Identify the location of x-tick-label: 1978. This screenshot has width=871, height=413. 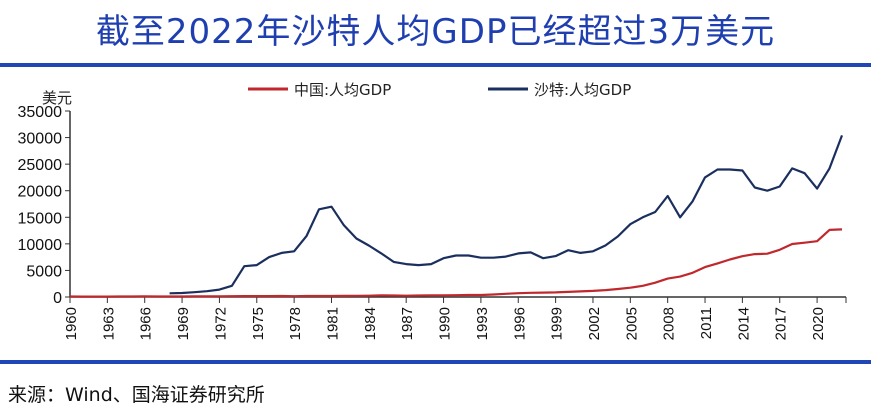
(295, 323).